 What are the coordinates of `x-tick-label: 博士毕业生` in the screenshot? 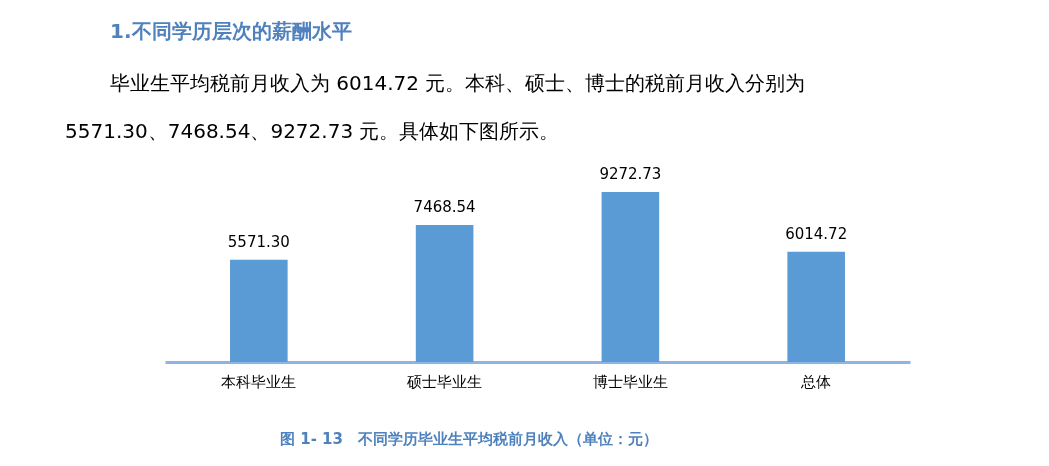 It's located at (630, 381).